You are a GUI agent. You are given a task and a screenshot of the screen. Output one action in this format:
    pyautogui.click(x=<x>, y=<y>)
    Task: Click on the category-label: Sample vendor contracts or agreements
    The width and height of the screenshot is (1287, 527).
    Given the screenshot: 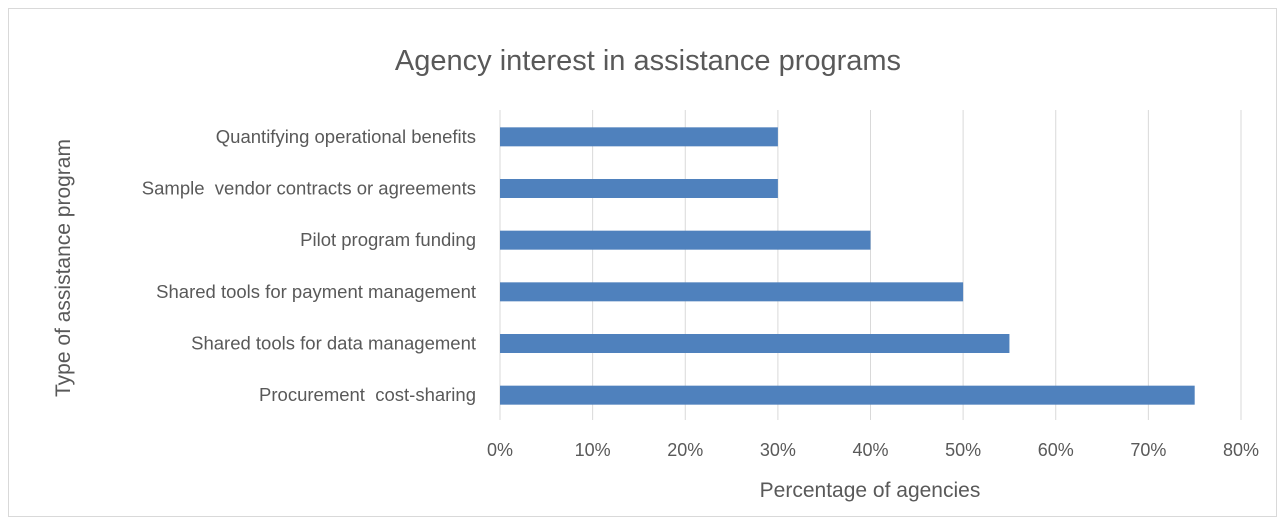 What is the action you would take?
    pyautogui.click(x=309, y=188)
    